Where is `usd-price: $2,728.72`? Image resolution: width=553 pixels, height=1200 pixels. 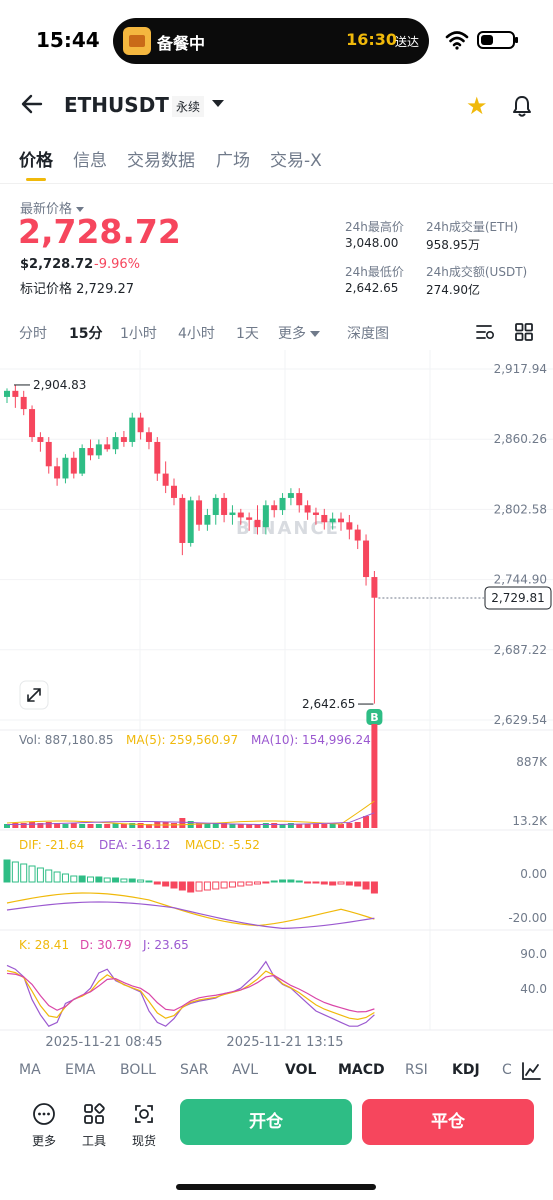
usd-price: $2,728.72 is located at coordinates (57, 264).